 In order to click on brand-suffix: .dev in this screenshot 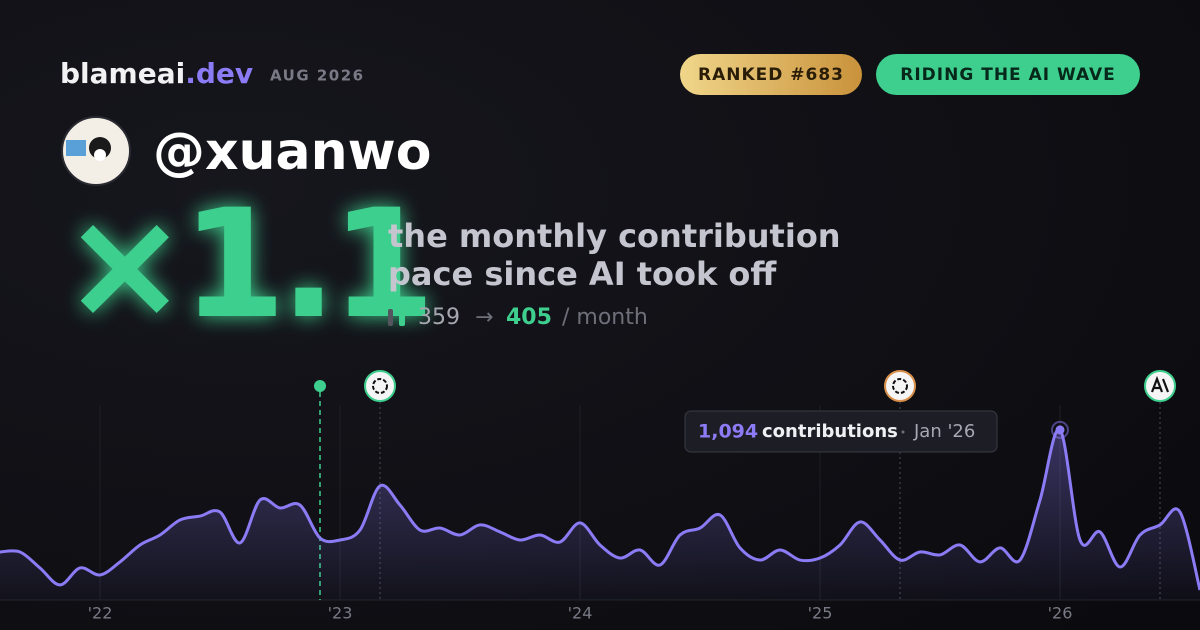, I will do `click(219, 73)`.